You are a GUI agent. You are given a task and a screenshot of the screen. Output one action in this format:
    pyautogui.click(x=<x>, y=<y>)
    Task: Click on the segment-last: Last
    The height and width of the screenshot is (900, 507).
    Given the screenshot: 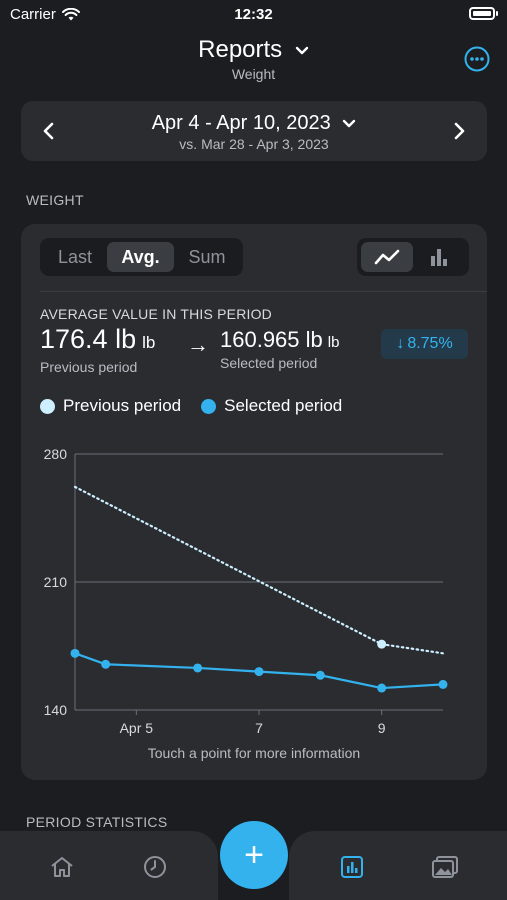 What is the action you would take?
    pyautogui.click(x=75, y=257)
    